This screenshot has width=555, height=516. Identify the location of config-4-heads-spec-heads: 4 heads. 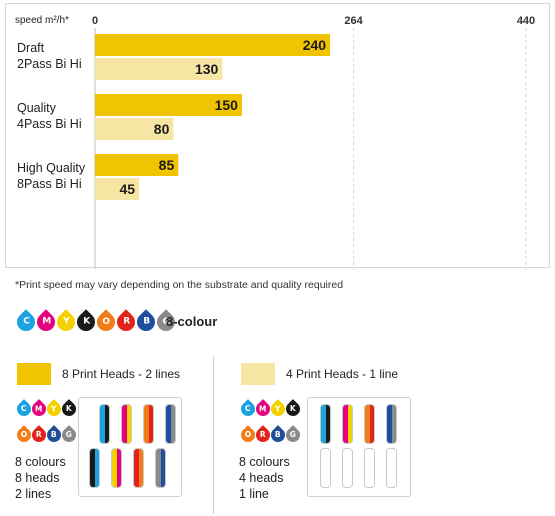
(261, 478).